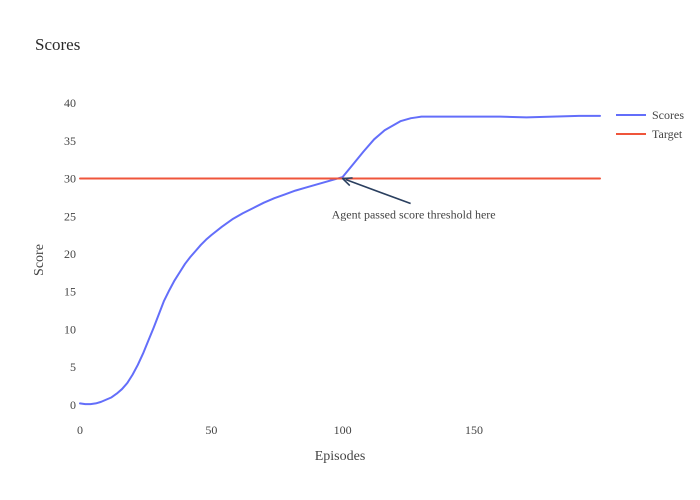 The width and height of the screenshot is (700, 500). I want to click on x-axis-label: Episodes, so click(340, 456).